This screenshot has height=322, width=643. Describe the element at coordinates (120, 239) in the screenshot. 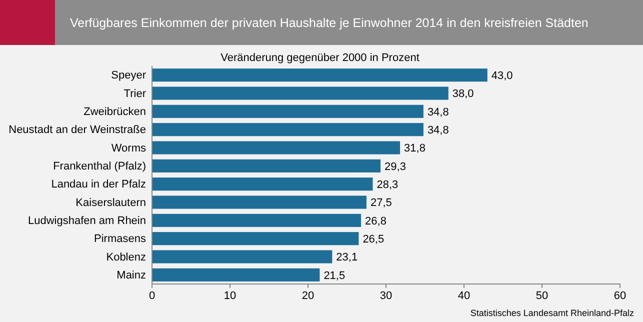

I see `y-tick-label: Pirmasens` at that location.